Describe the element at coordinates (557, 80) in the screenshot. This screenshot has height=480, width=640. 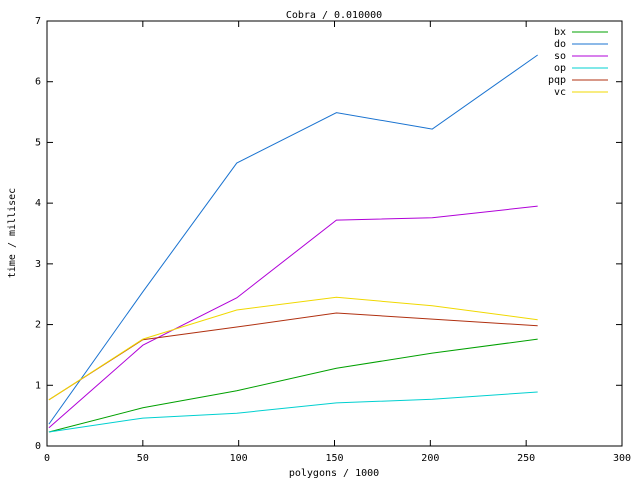
I see `legend-label: pqp` at that location.